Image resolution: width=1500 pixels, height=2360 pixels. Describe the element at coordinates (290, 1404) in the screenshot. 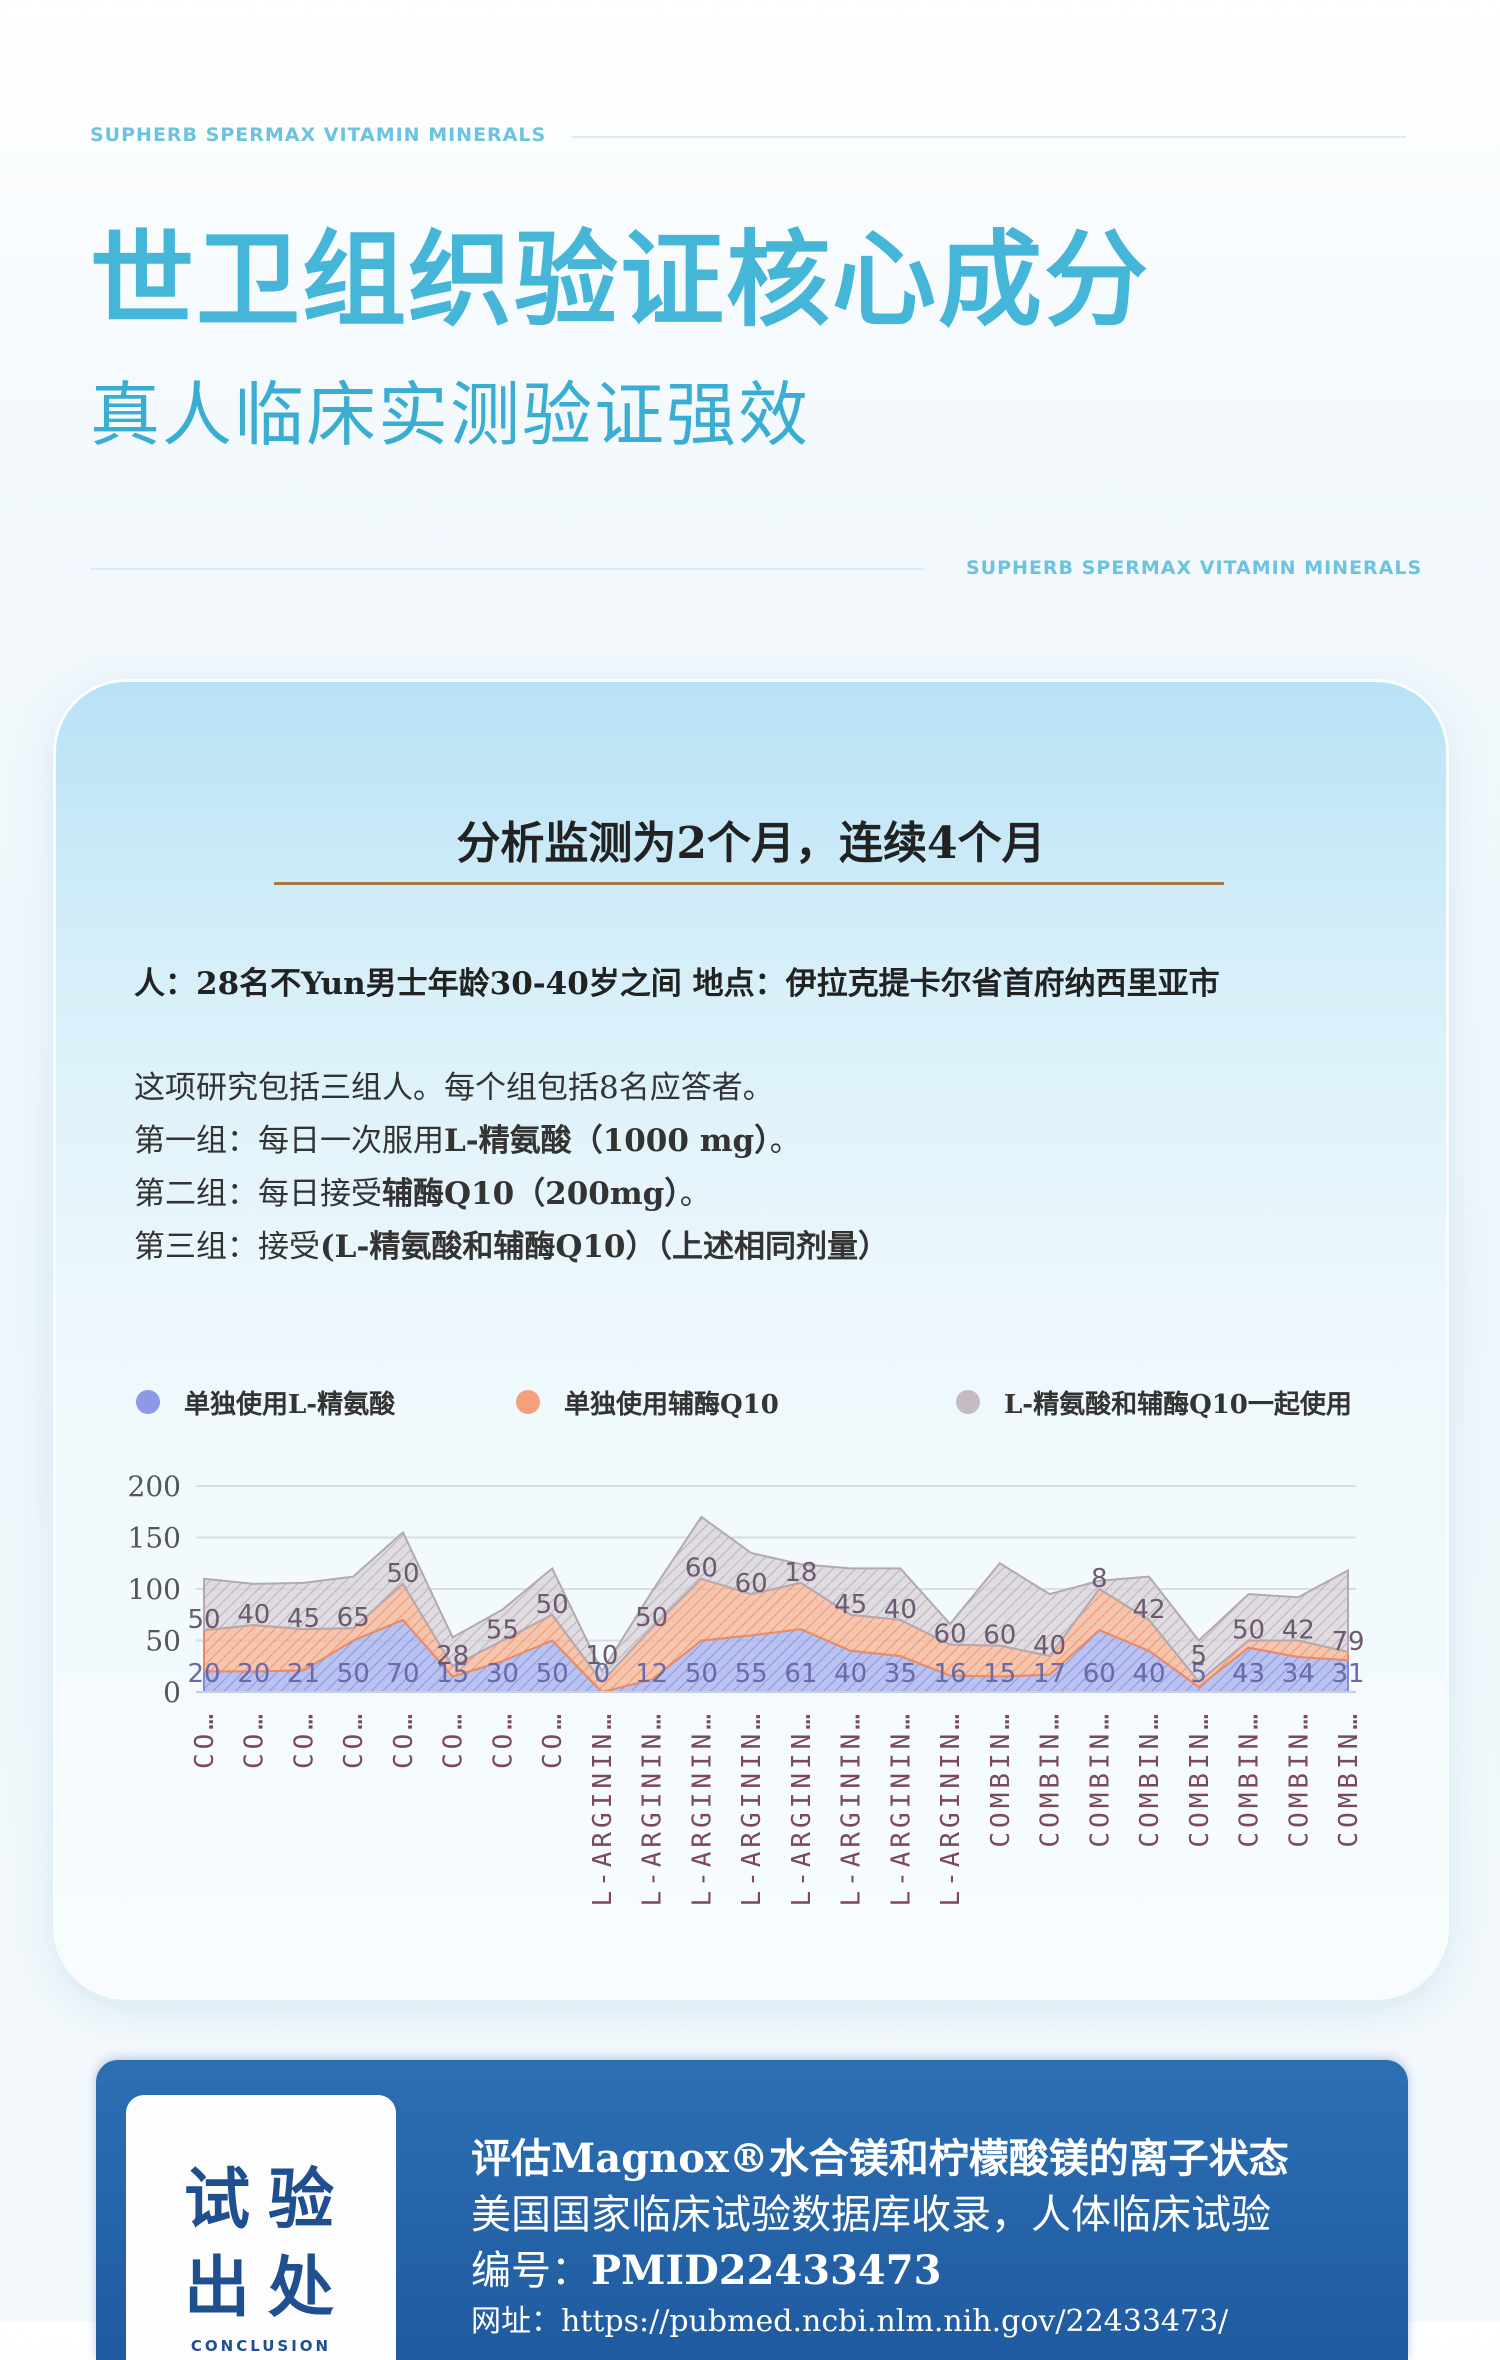

I see `legend-label: 单独使用L-精氨酸` at that location.